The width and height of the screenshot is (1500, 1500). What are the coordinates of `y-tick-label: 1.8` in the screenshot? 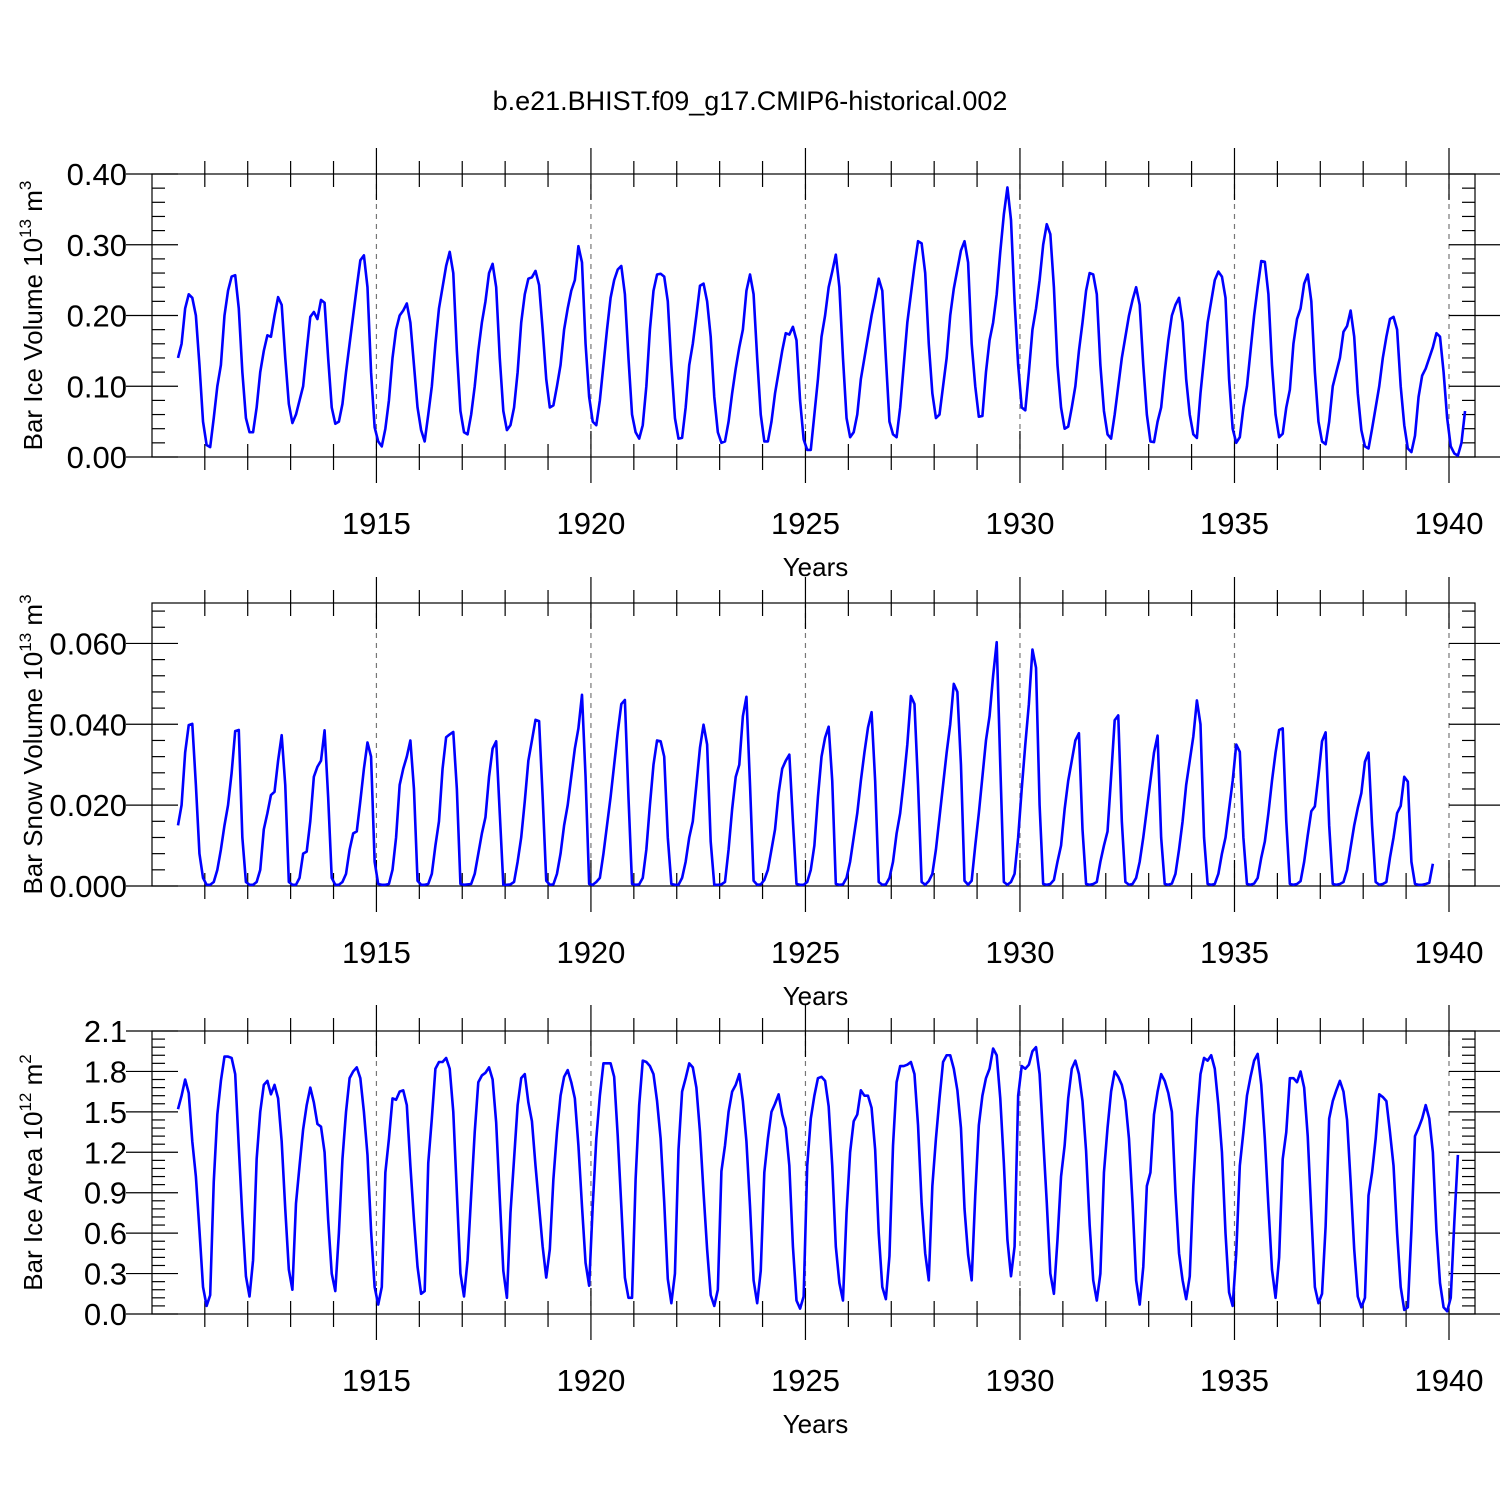 It's located at (105, 1071).